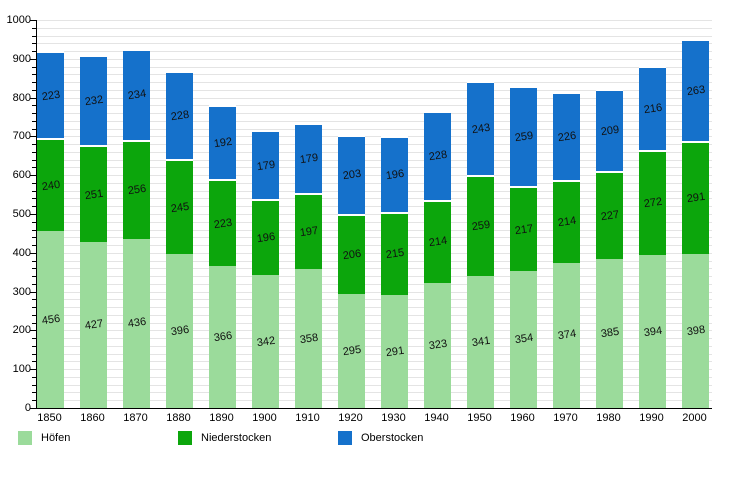  I want to click on bar-segment-oberstocken: 223, so click(50, 94).